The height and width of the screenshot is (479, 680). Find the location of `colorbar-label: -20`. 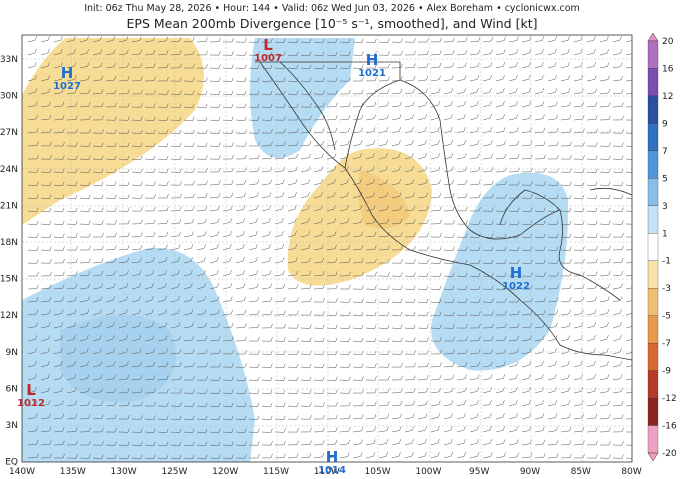

colorbar-label: -20 is located at coordinates (669, 454).